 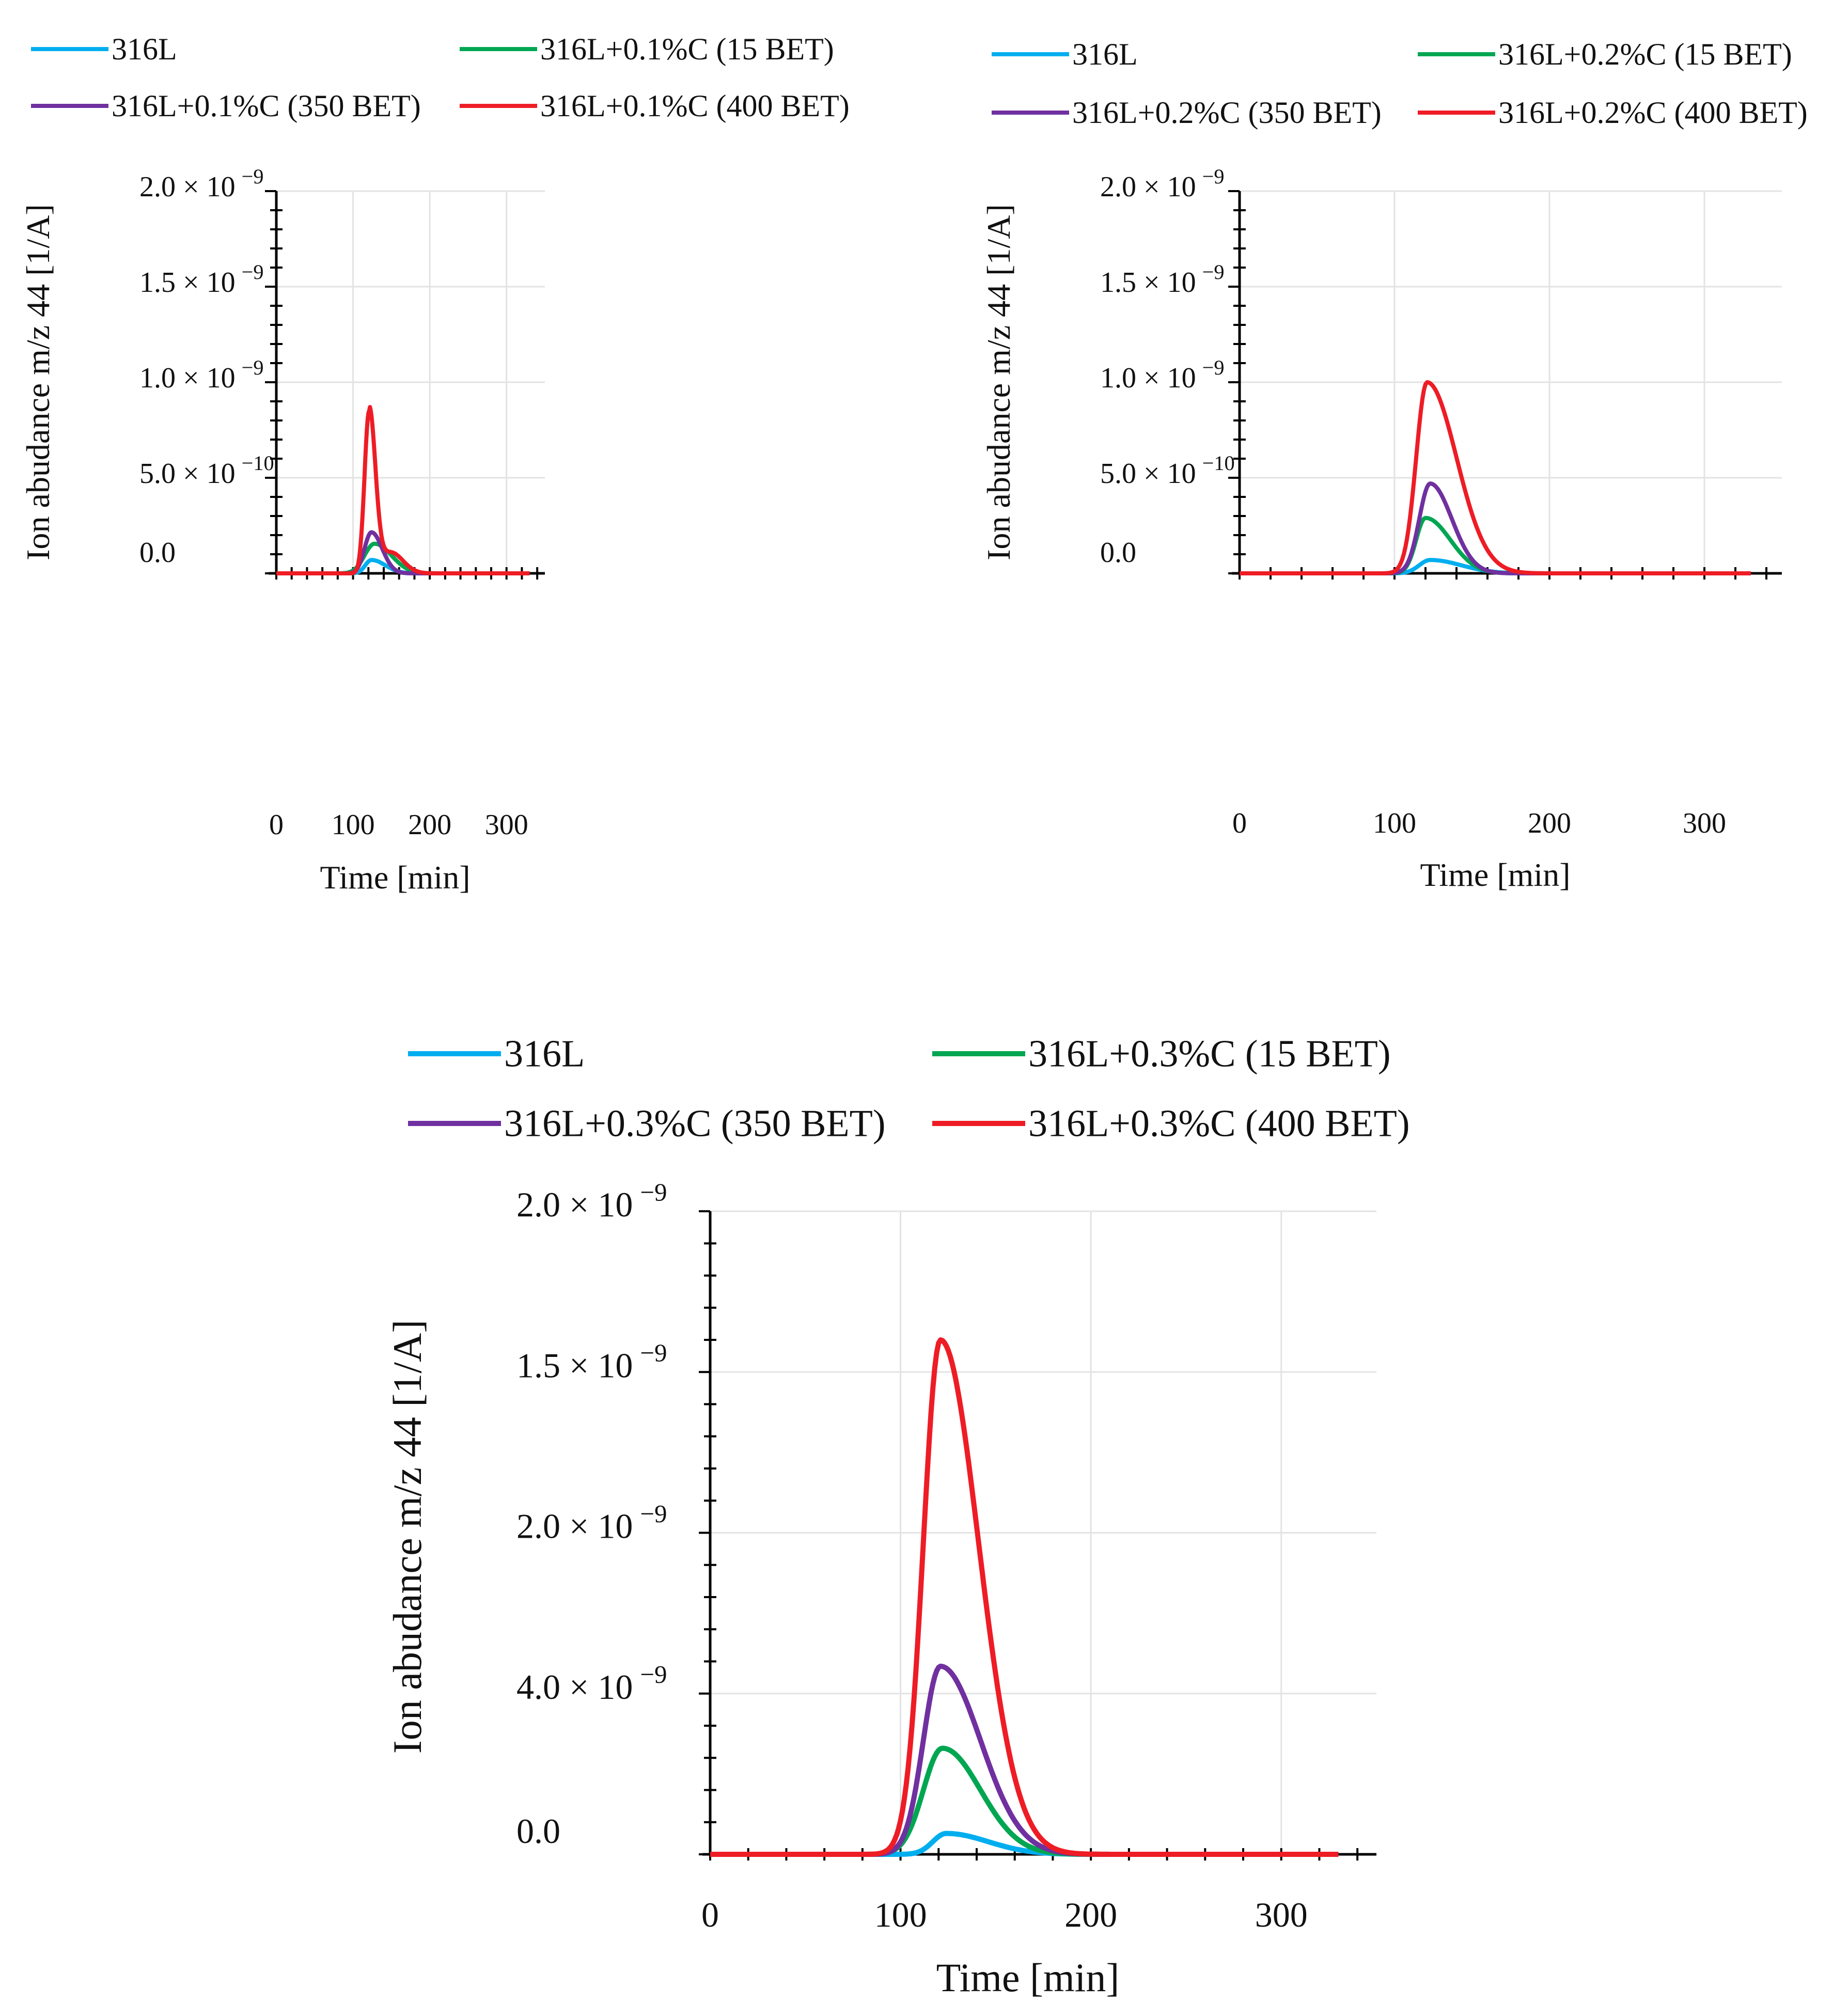 What do you see at coordinates (267, 106) in the screenshot?
I see `legend-label-3: 316L+0.1%C (350 BET)` at bounding box center [267, 106].